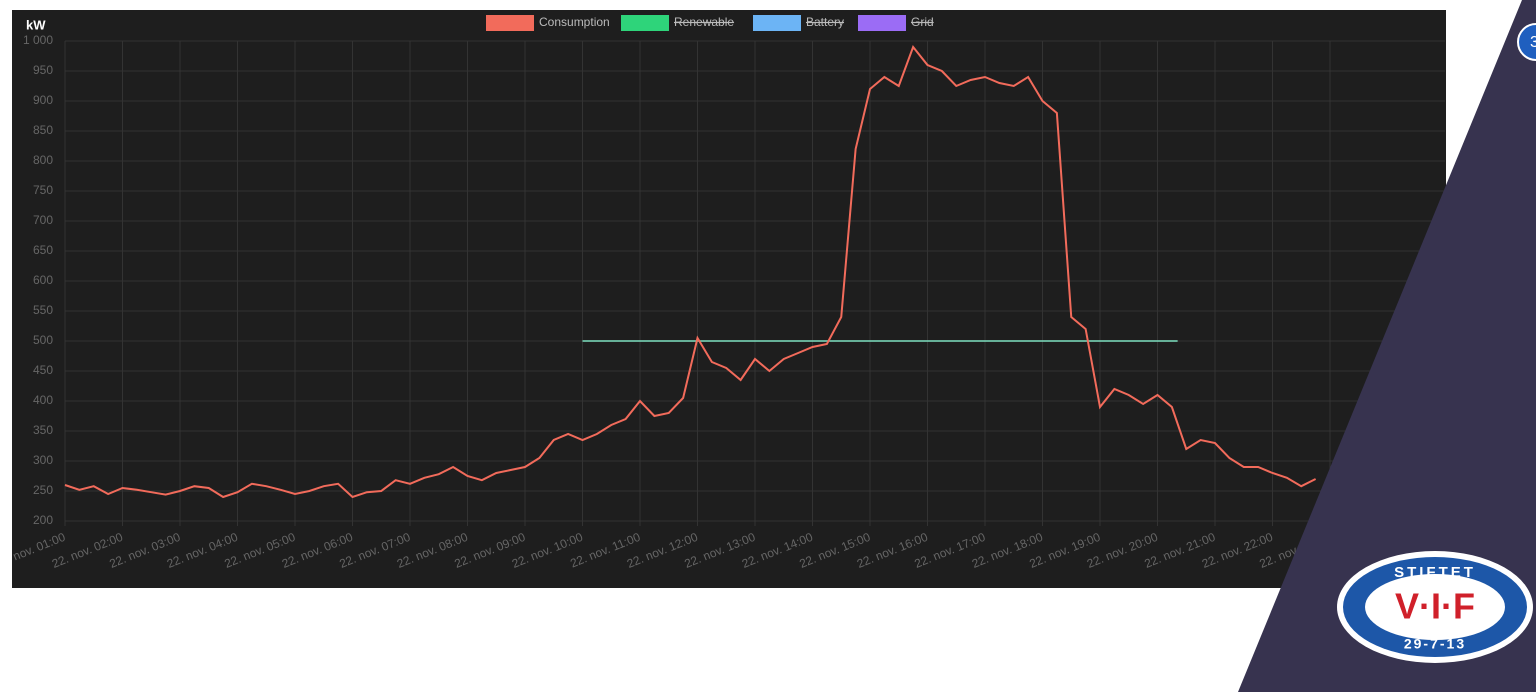 Image resolution: width=1536 pixels, height=692 pixels. I want to click on y-tick-label: 500, so click(43, 340).